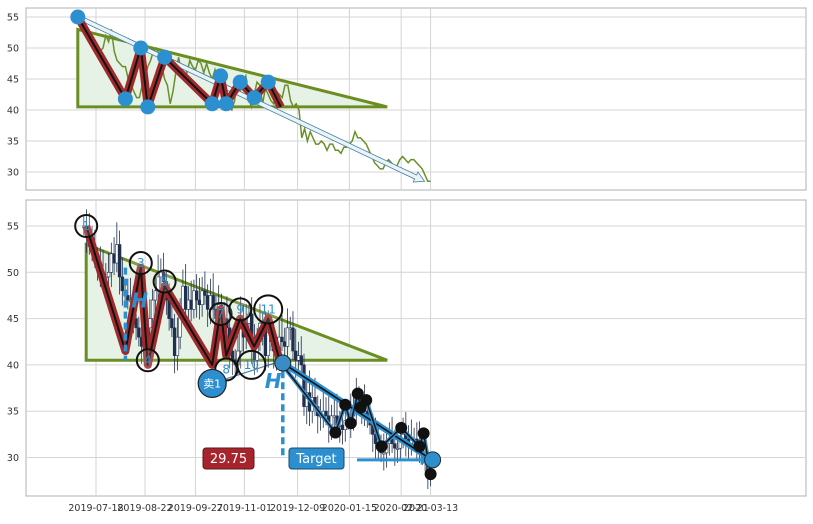 The height and width of the screenshot is (524, 813). I want to click on pivot-label-text: 9, so click(240, 309).